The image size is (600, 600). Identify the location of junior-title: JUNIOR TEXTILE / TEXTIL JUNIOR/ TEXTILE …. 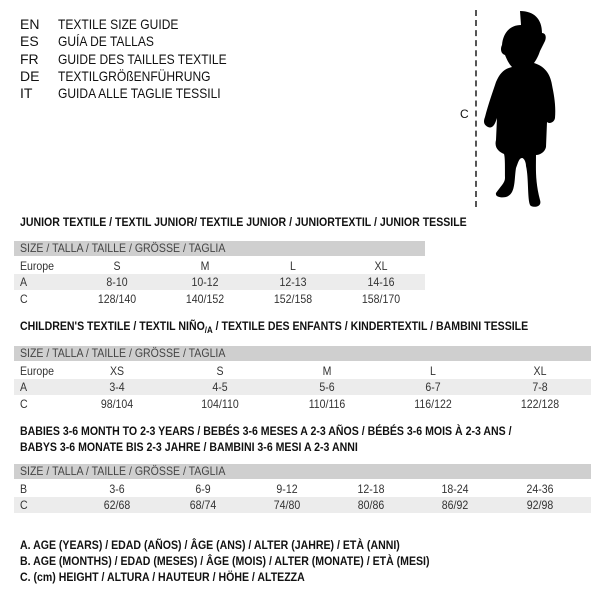
(243, 222).